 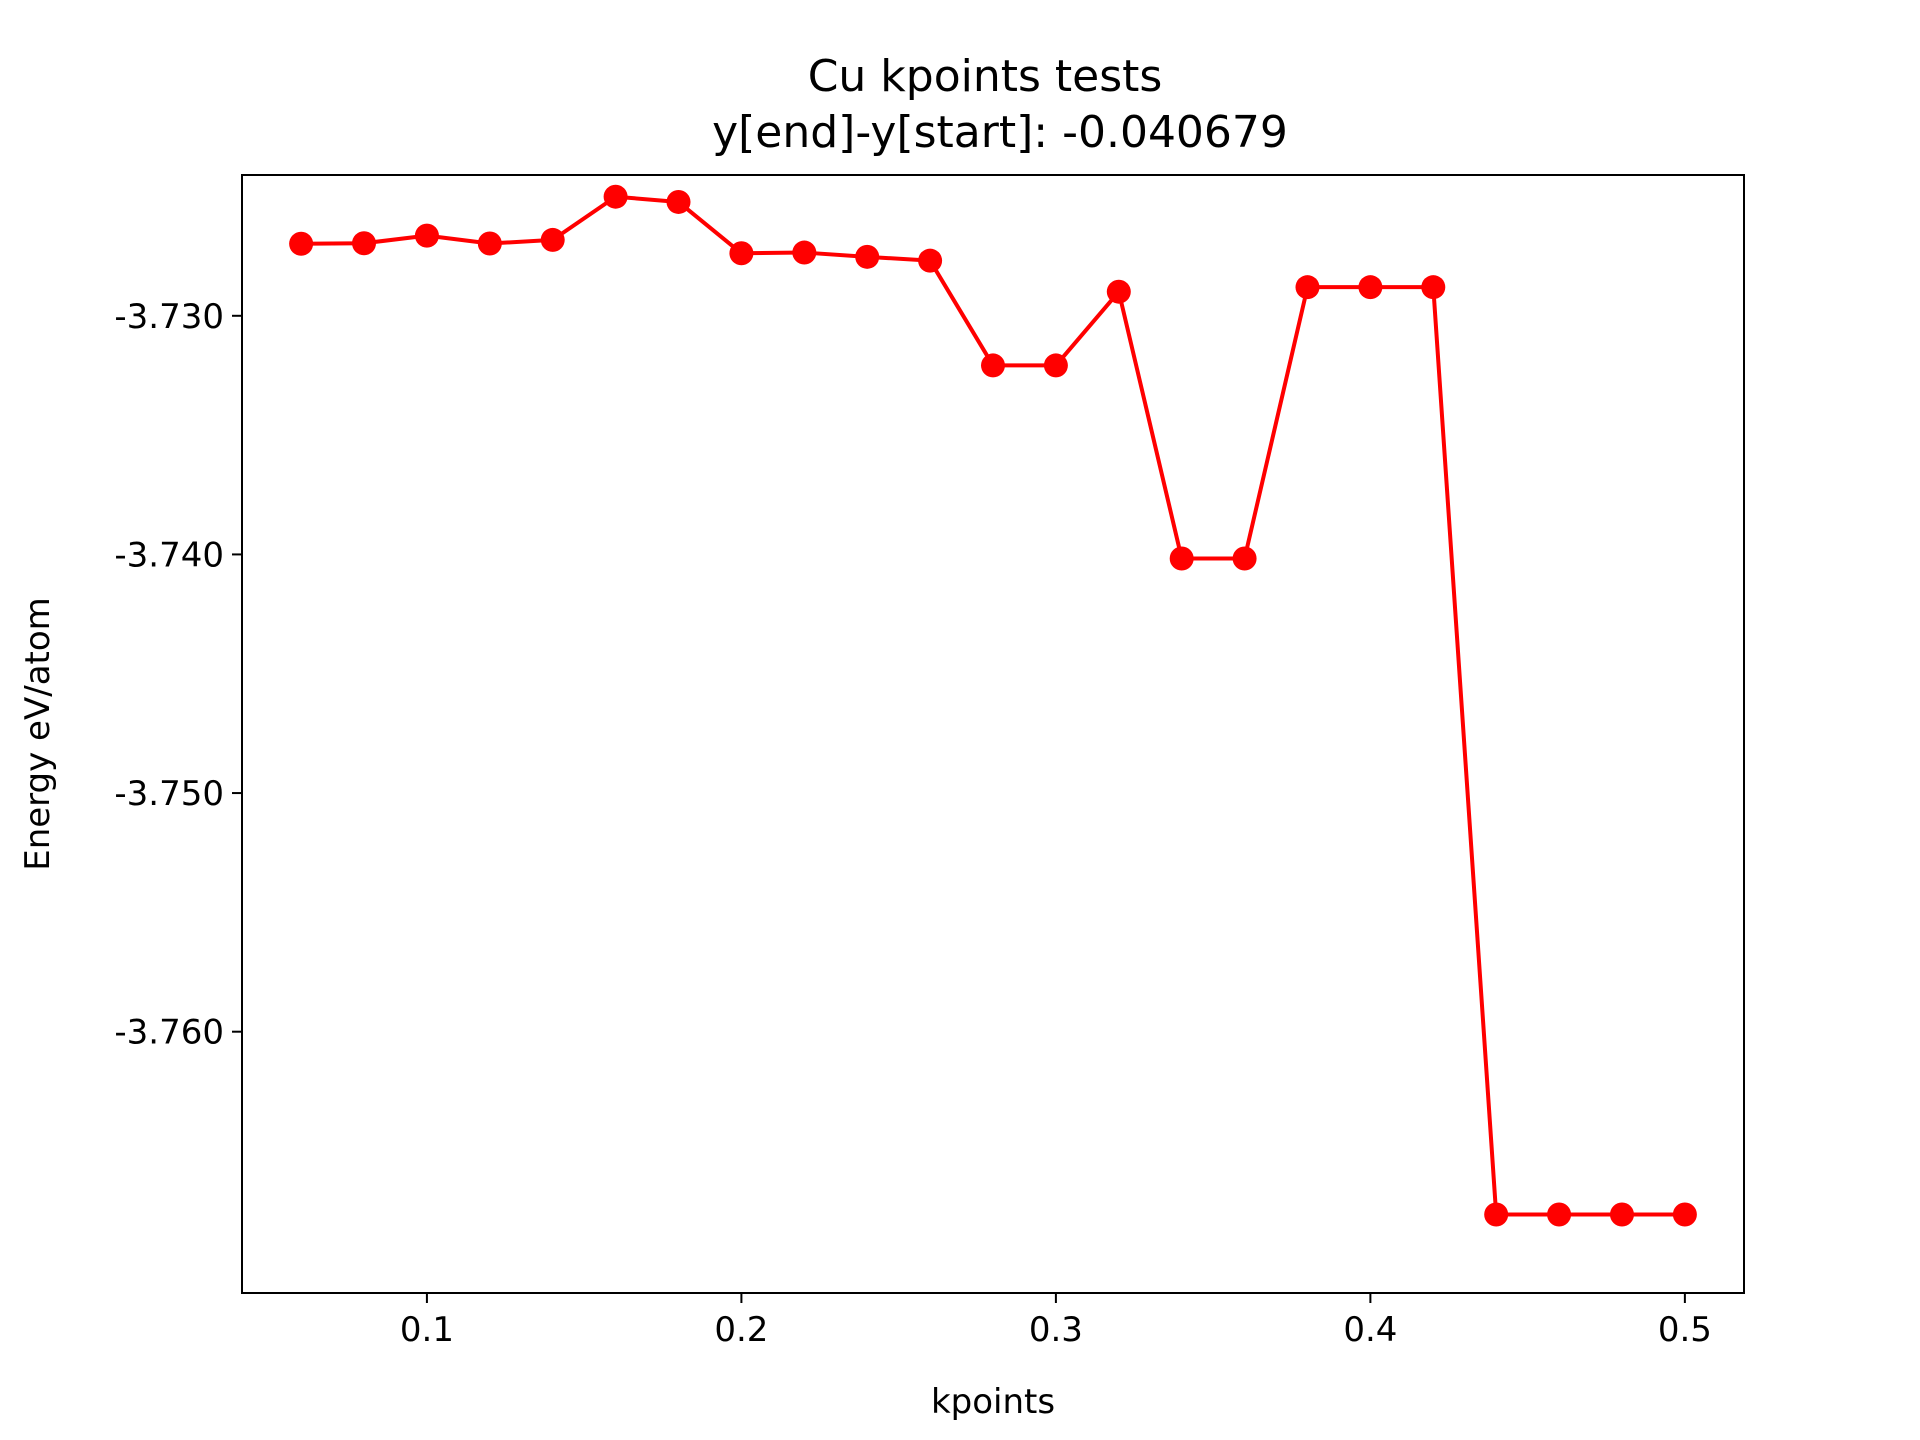 I want to click on x-axis-label: kpoints, so click(x=993, y=1402).